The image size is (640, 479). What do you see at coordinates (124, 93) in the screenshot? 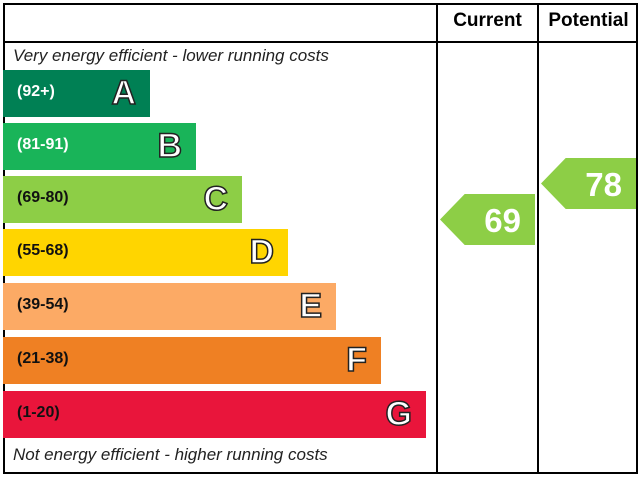
I see `band-letter: A` at bounding box center [124, 93].